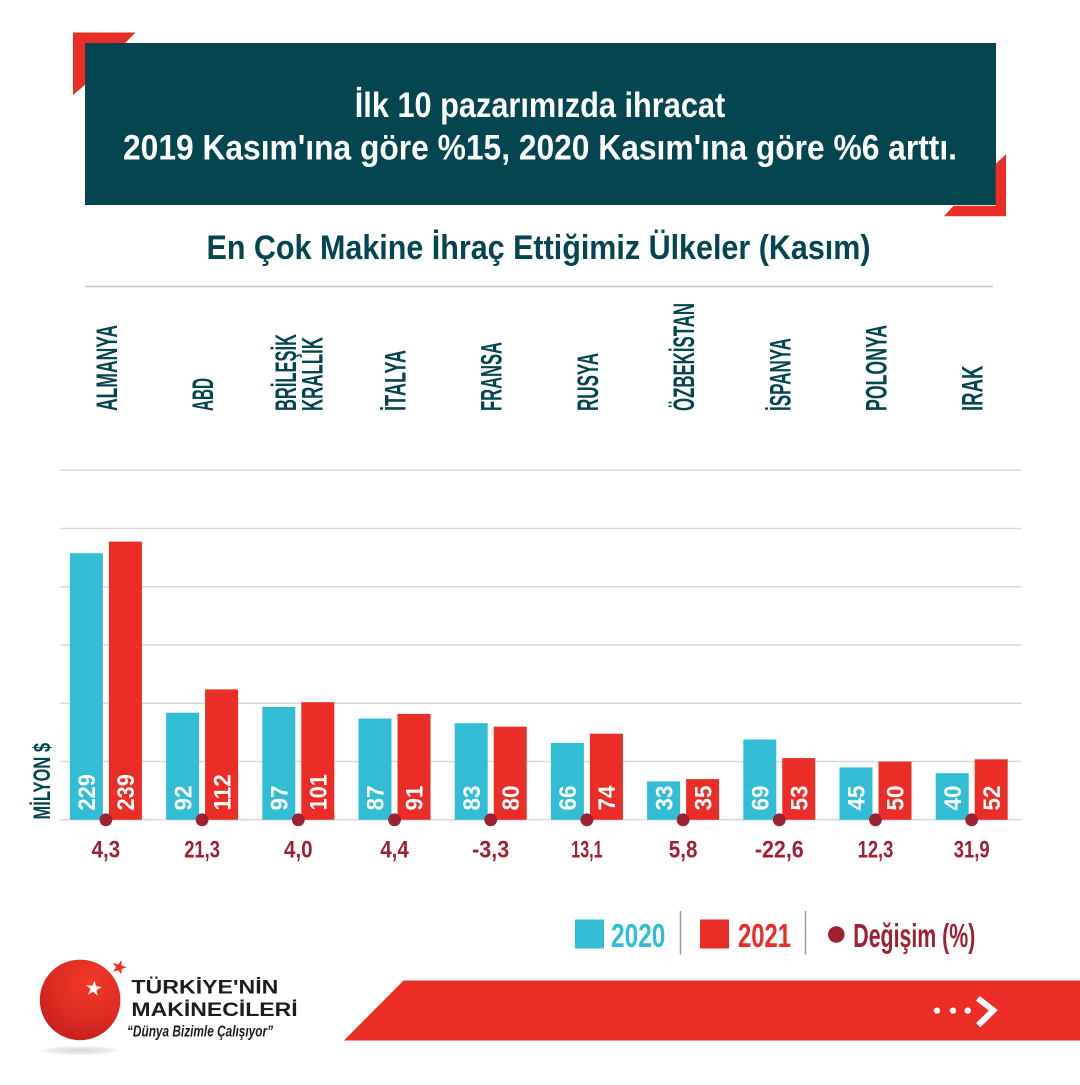 This screenshot has height=1085, width=1080. I want to click on svg-text: 53, so click(800, 798).